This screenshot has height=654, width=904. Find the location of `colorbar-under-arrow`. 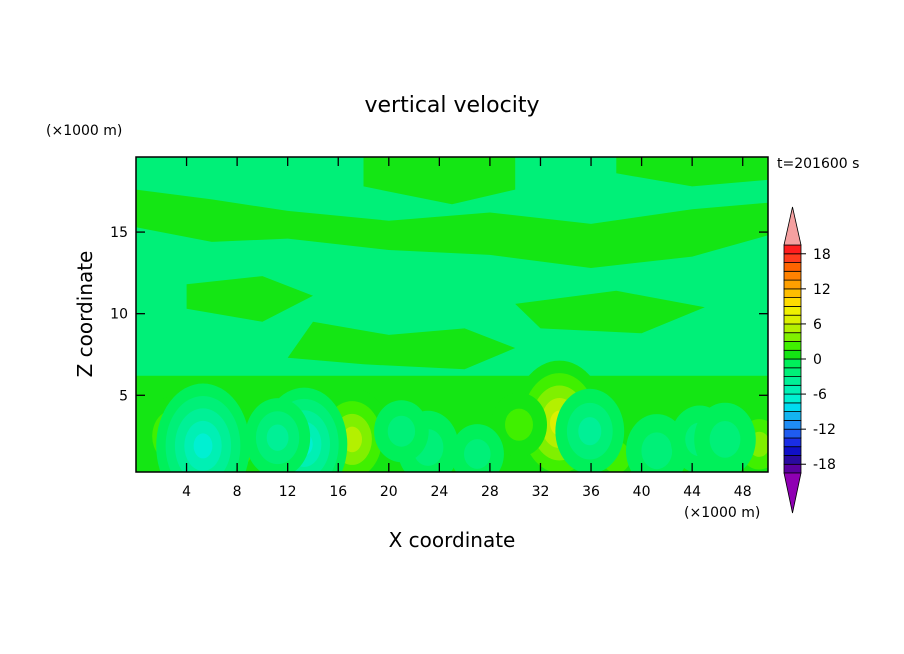

colorbar-under-arrow is located at coordinates (792, 493).